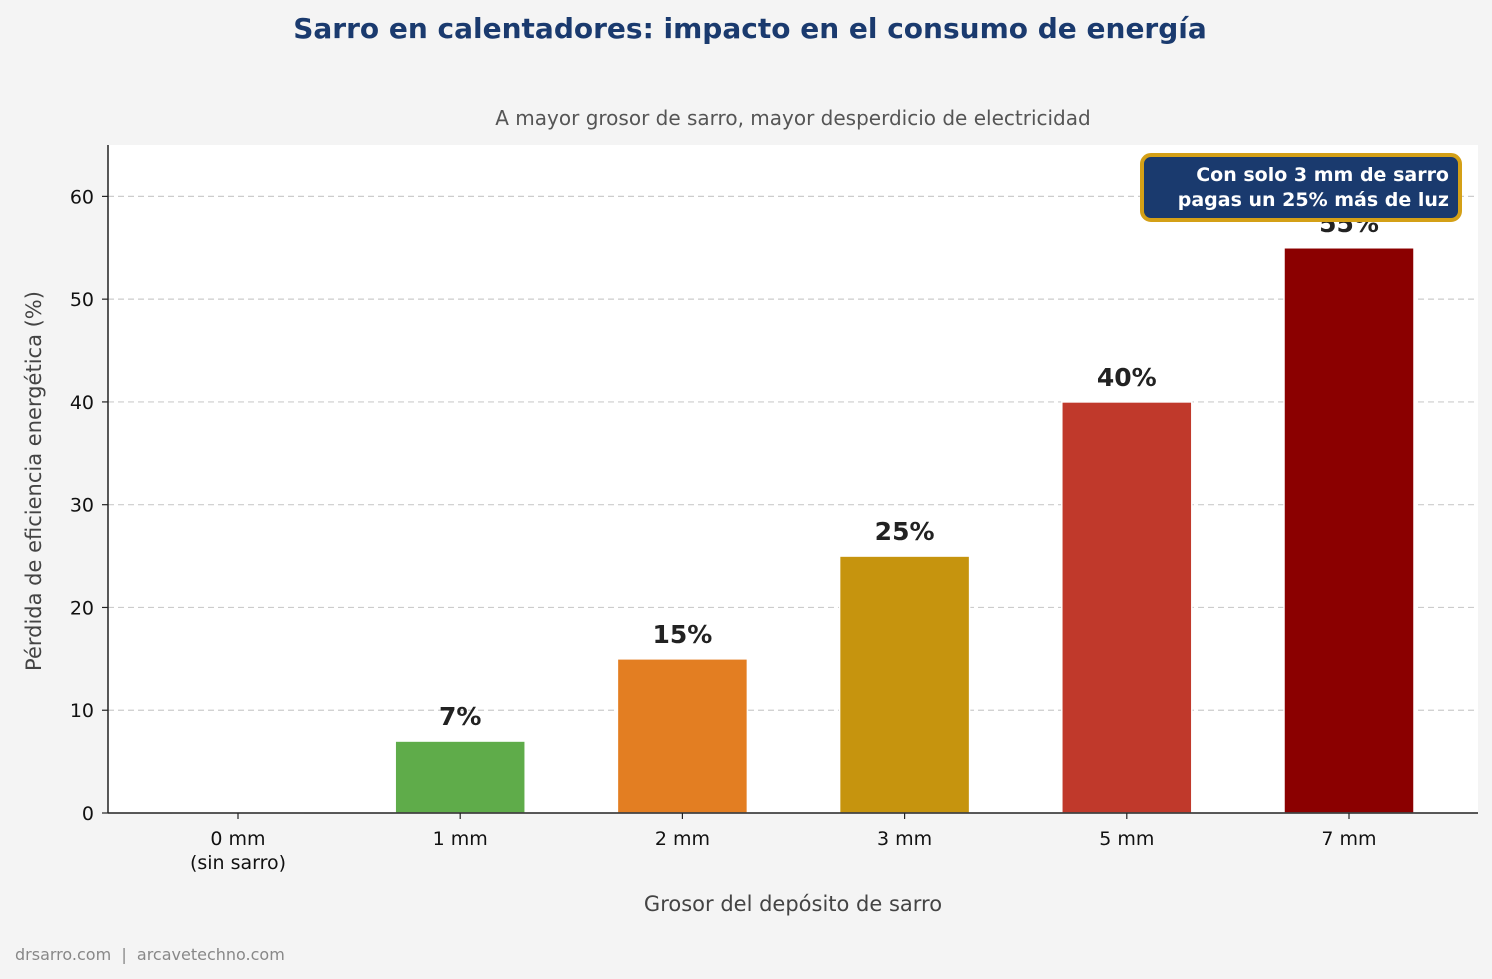 The height and width of the screenshot is (979, 1492). Describe the element at coordinates (905, 531) in the screenshot. I see `bar-value-label-3: 25%` at that location.